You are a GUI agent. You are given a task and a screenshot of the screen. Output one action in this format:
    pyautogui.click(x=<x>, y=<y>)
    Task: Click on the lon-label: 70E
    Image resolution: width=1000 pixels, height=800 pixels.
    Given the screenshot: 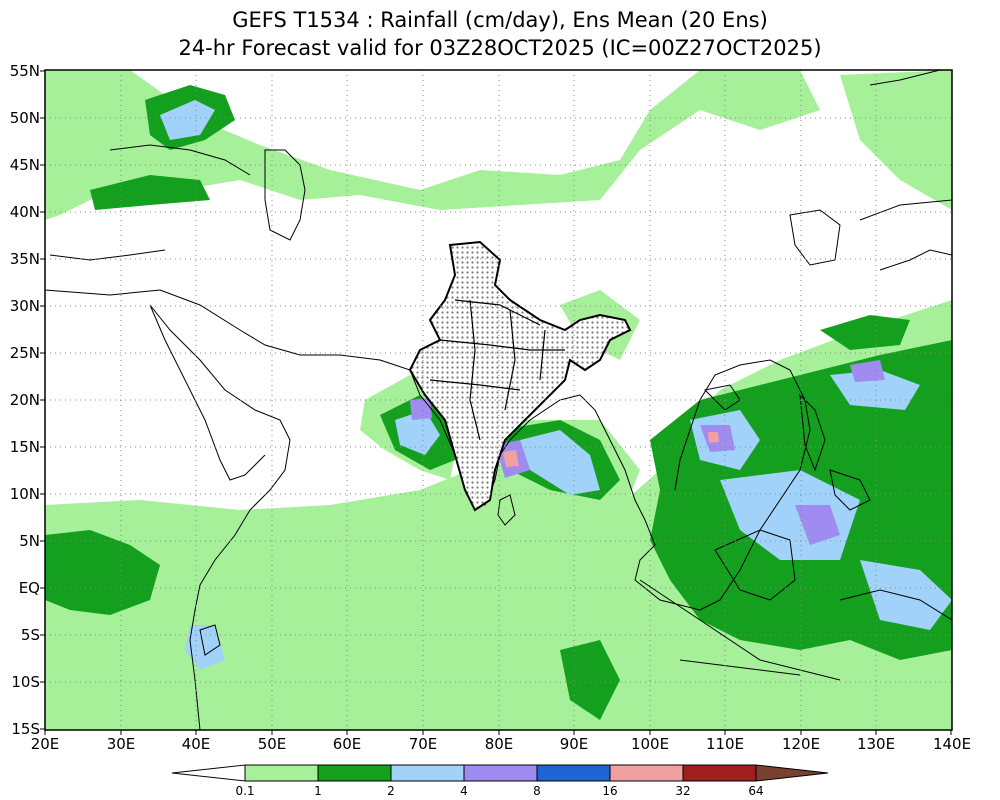 What is the action you would take?
    pyautogui.click(x=423, y=744)
    